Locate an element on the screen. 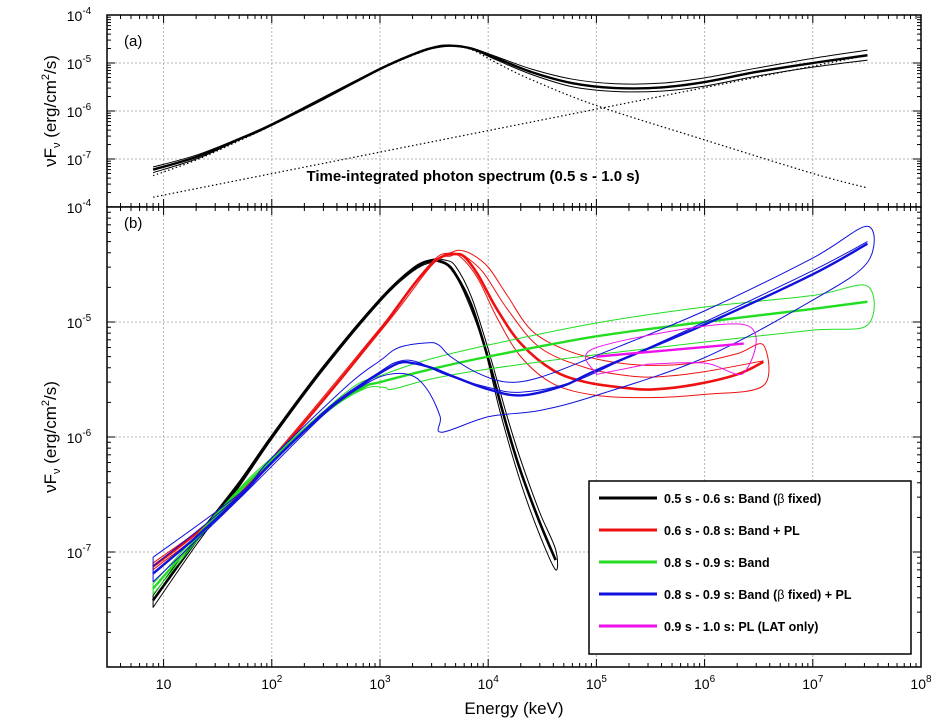  legend-text: 0.9 s - 1.0 s: PL (LAT only) is located at coordinates (741, 627).